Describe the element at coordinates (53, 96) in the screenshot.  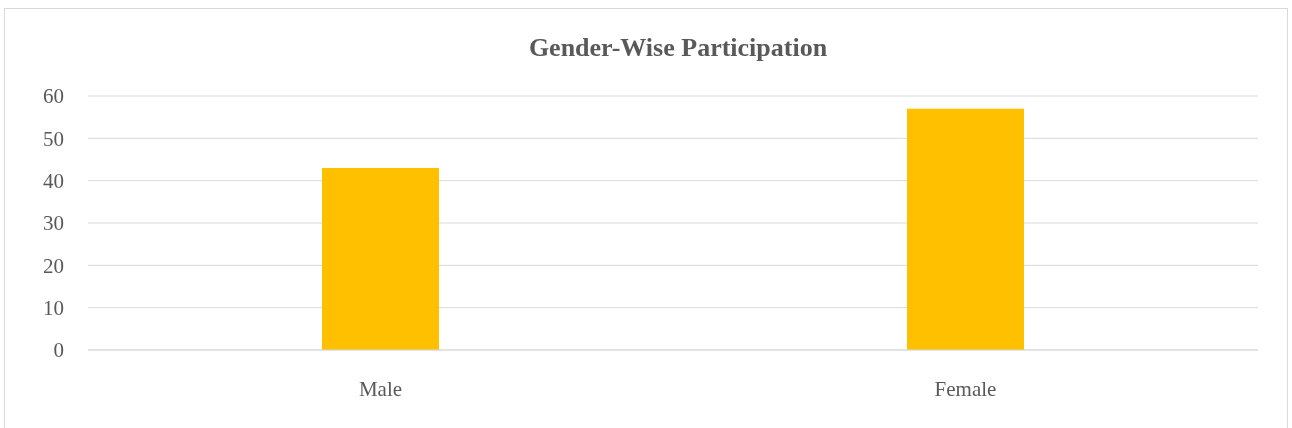
I see `y-tick-label: 60` at that location.